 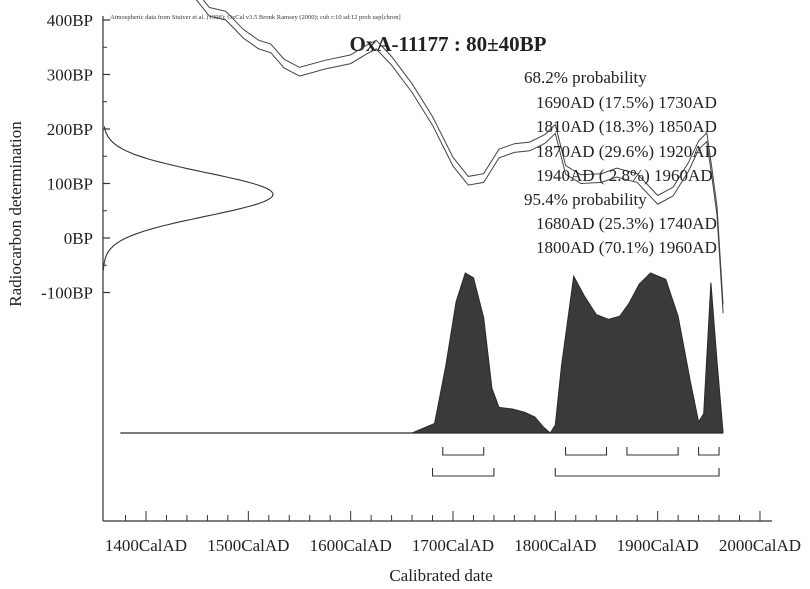 I want to click on prob-line: 1680AD (25.3%) 1740AD, so click(x=626, y=223).